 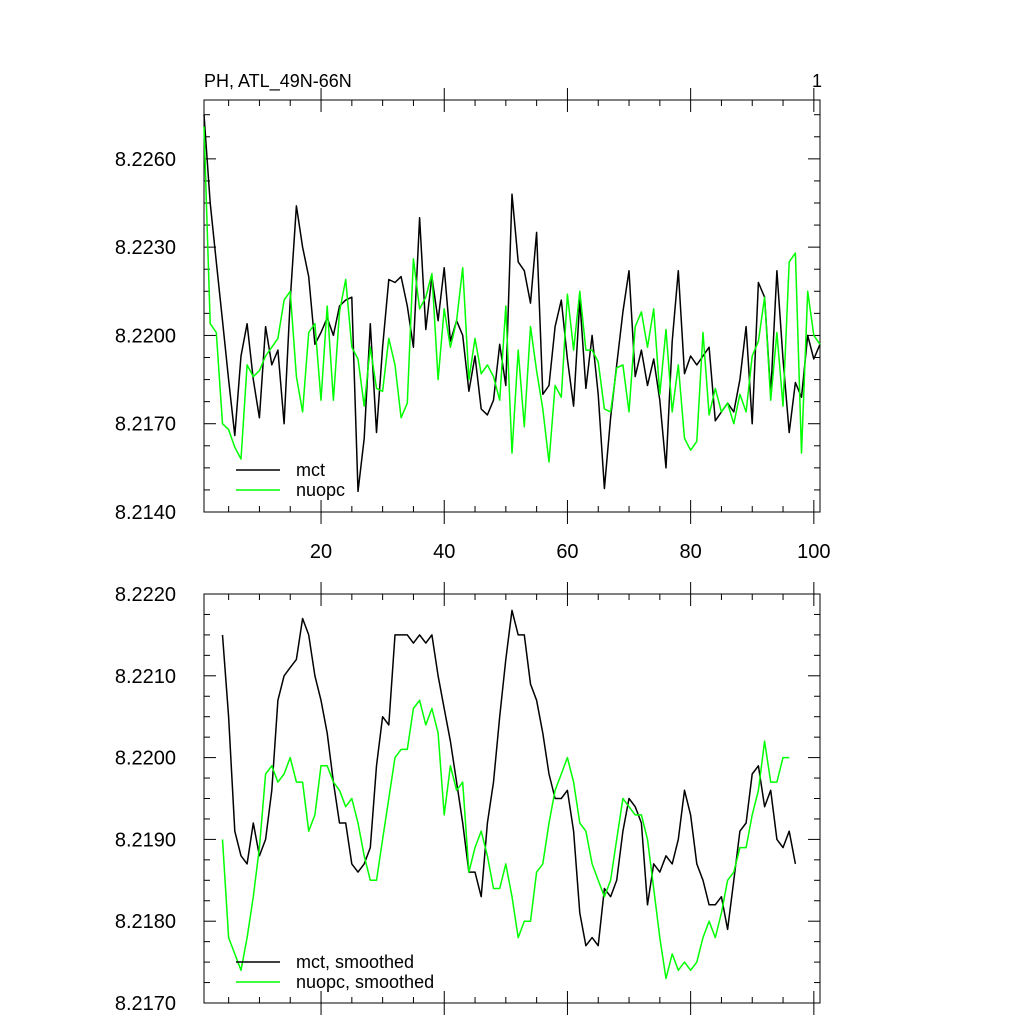 I want to click on y-tick-label: 8.2190, so click(x=145, y=840).